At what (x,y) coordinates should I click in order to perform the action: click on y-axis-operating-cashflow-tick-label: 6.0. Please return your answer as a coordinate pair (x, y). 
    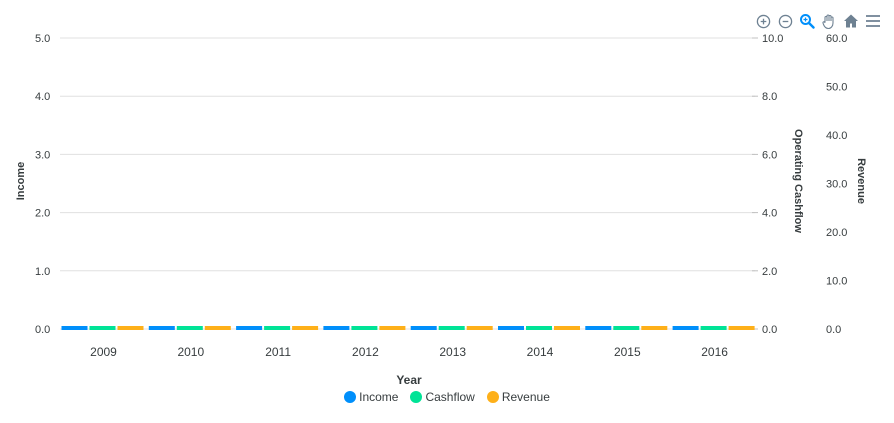
    Looking at the image, I should click on (769, 155).